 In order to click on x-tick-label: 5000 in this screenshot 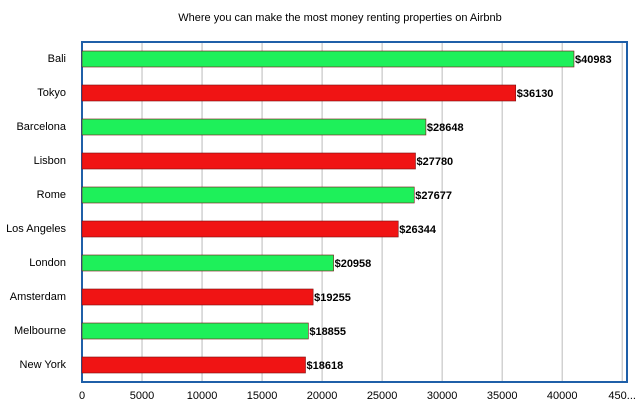, I will do `click(142, 396)`.